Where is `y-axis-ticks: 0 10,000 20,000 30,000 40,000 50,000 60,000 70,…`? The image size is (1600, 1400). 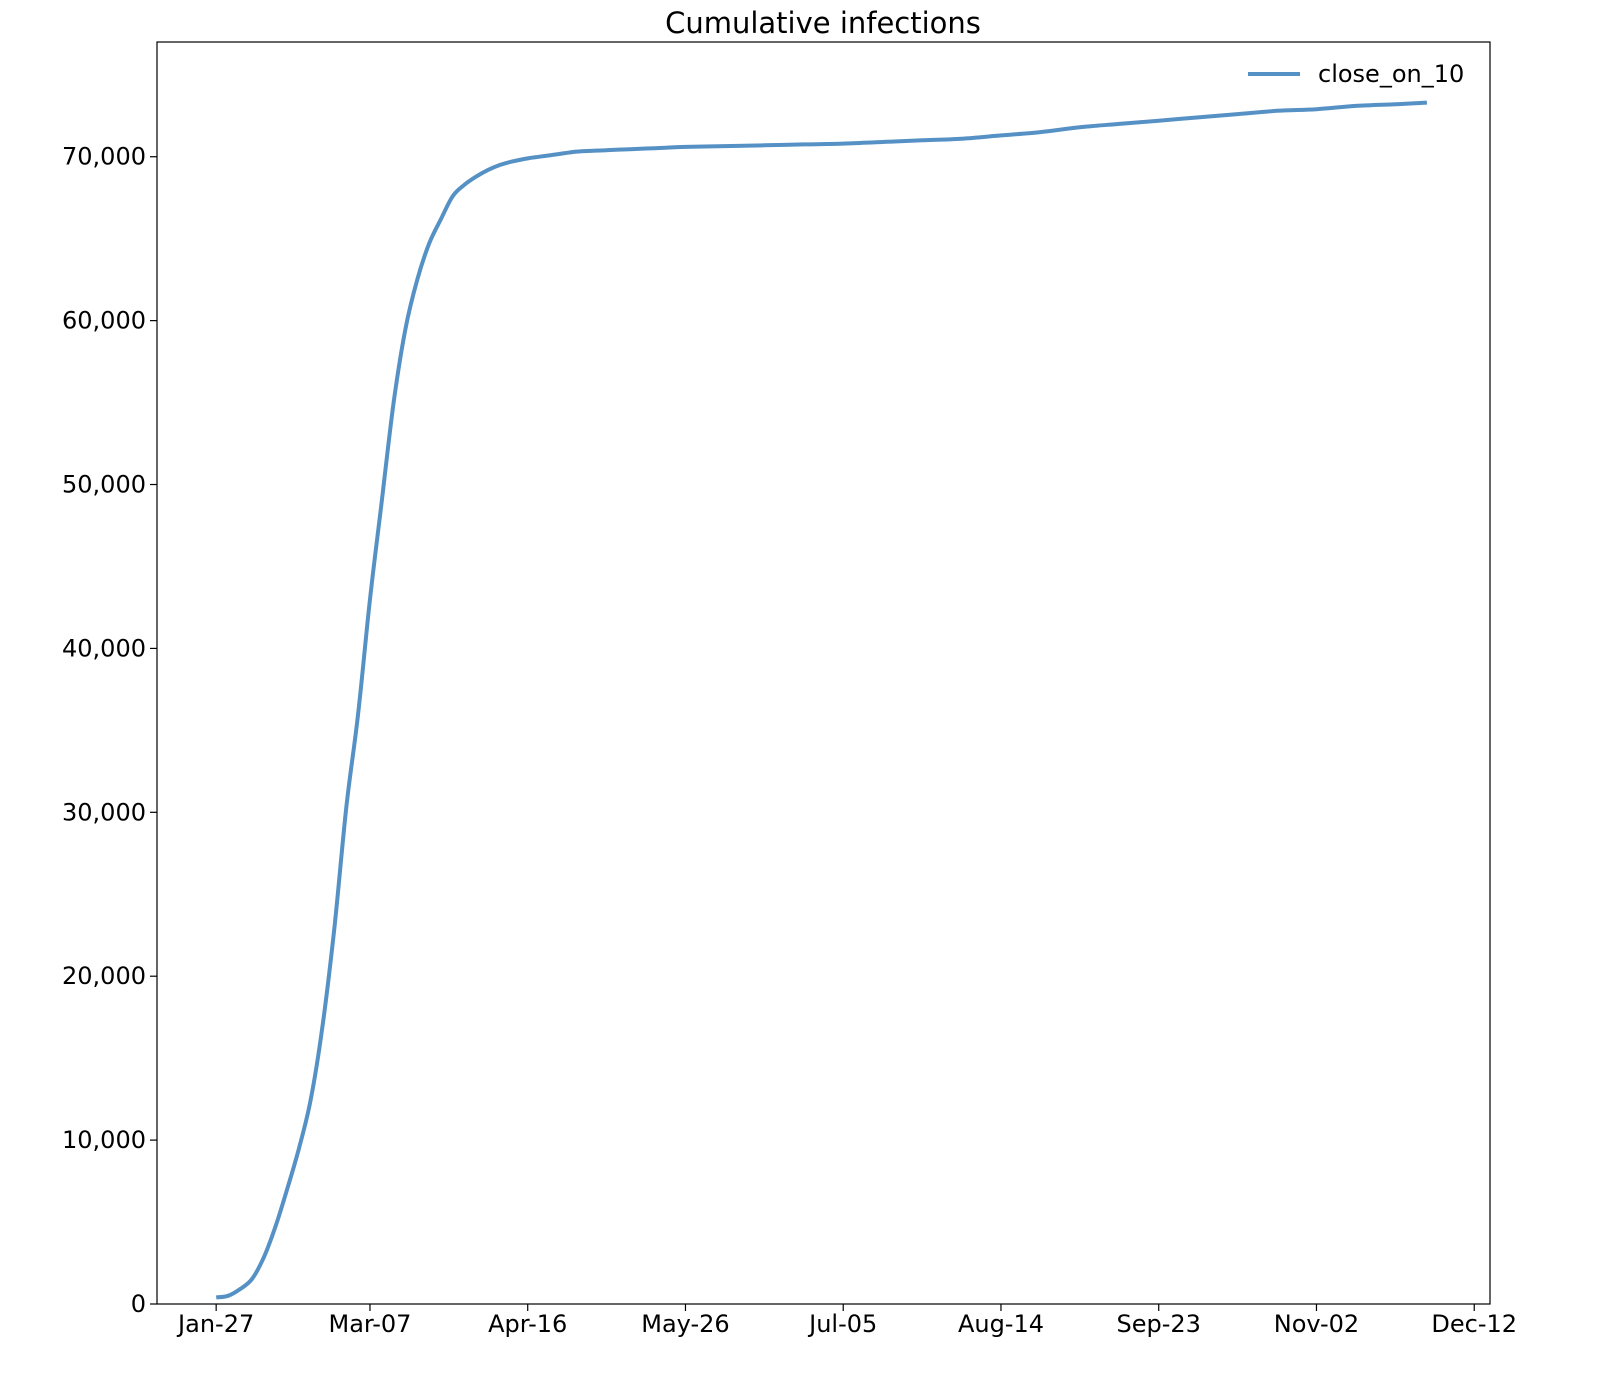
y-axis-ticks: 0 10,000 20,000 30,000 40,000 50,000 60,000 70,… is located at coordinates (109, 730).